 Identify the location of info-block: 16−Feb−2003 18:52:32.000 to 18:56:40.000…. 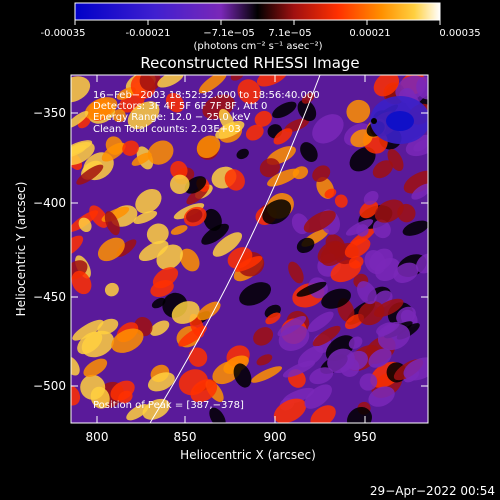
(206, 112).